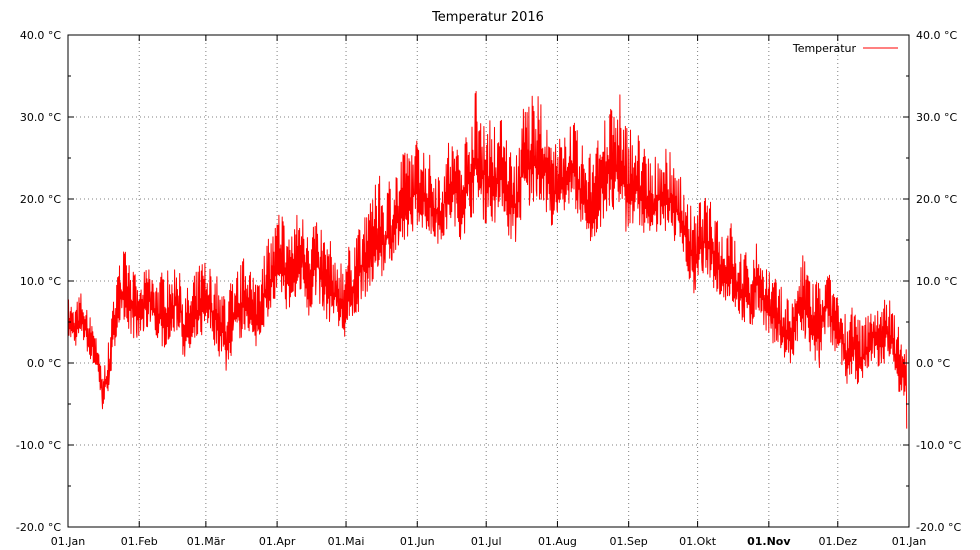  What do you see at coordinates (486, 541) in the screenshot?
I see `x-tick-label: 01.Jul` at bounding box center [486, 541].